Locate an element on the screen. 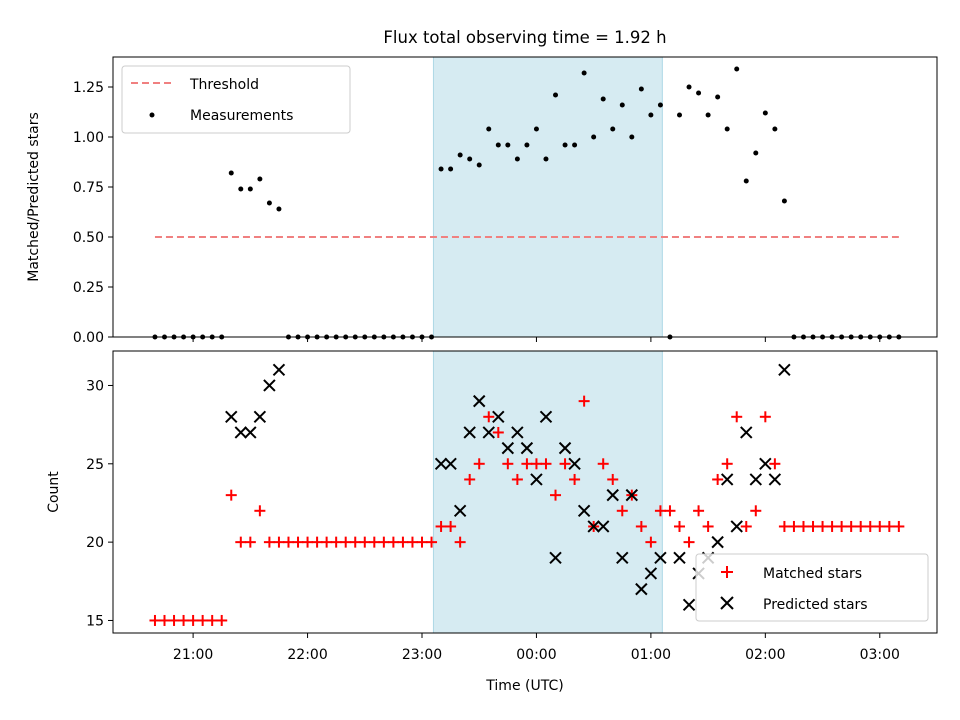 Image resolution: width=960 pixels, height=720 pixels. bottom-y-axis-label: Count is located at coordinates (54, 492).